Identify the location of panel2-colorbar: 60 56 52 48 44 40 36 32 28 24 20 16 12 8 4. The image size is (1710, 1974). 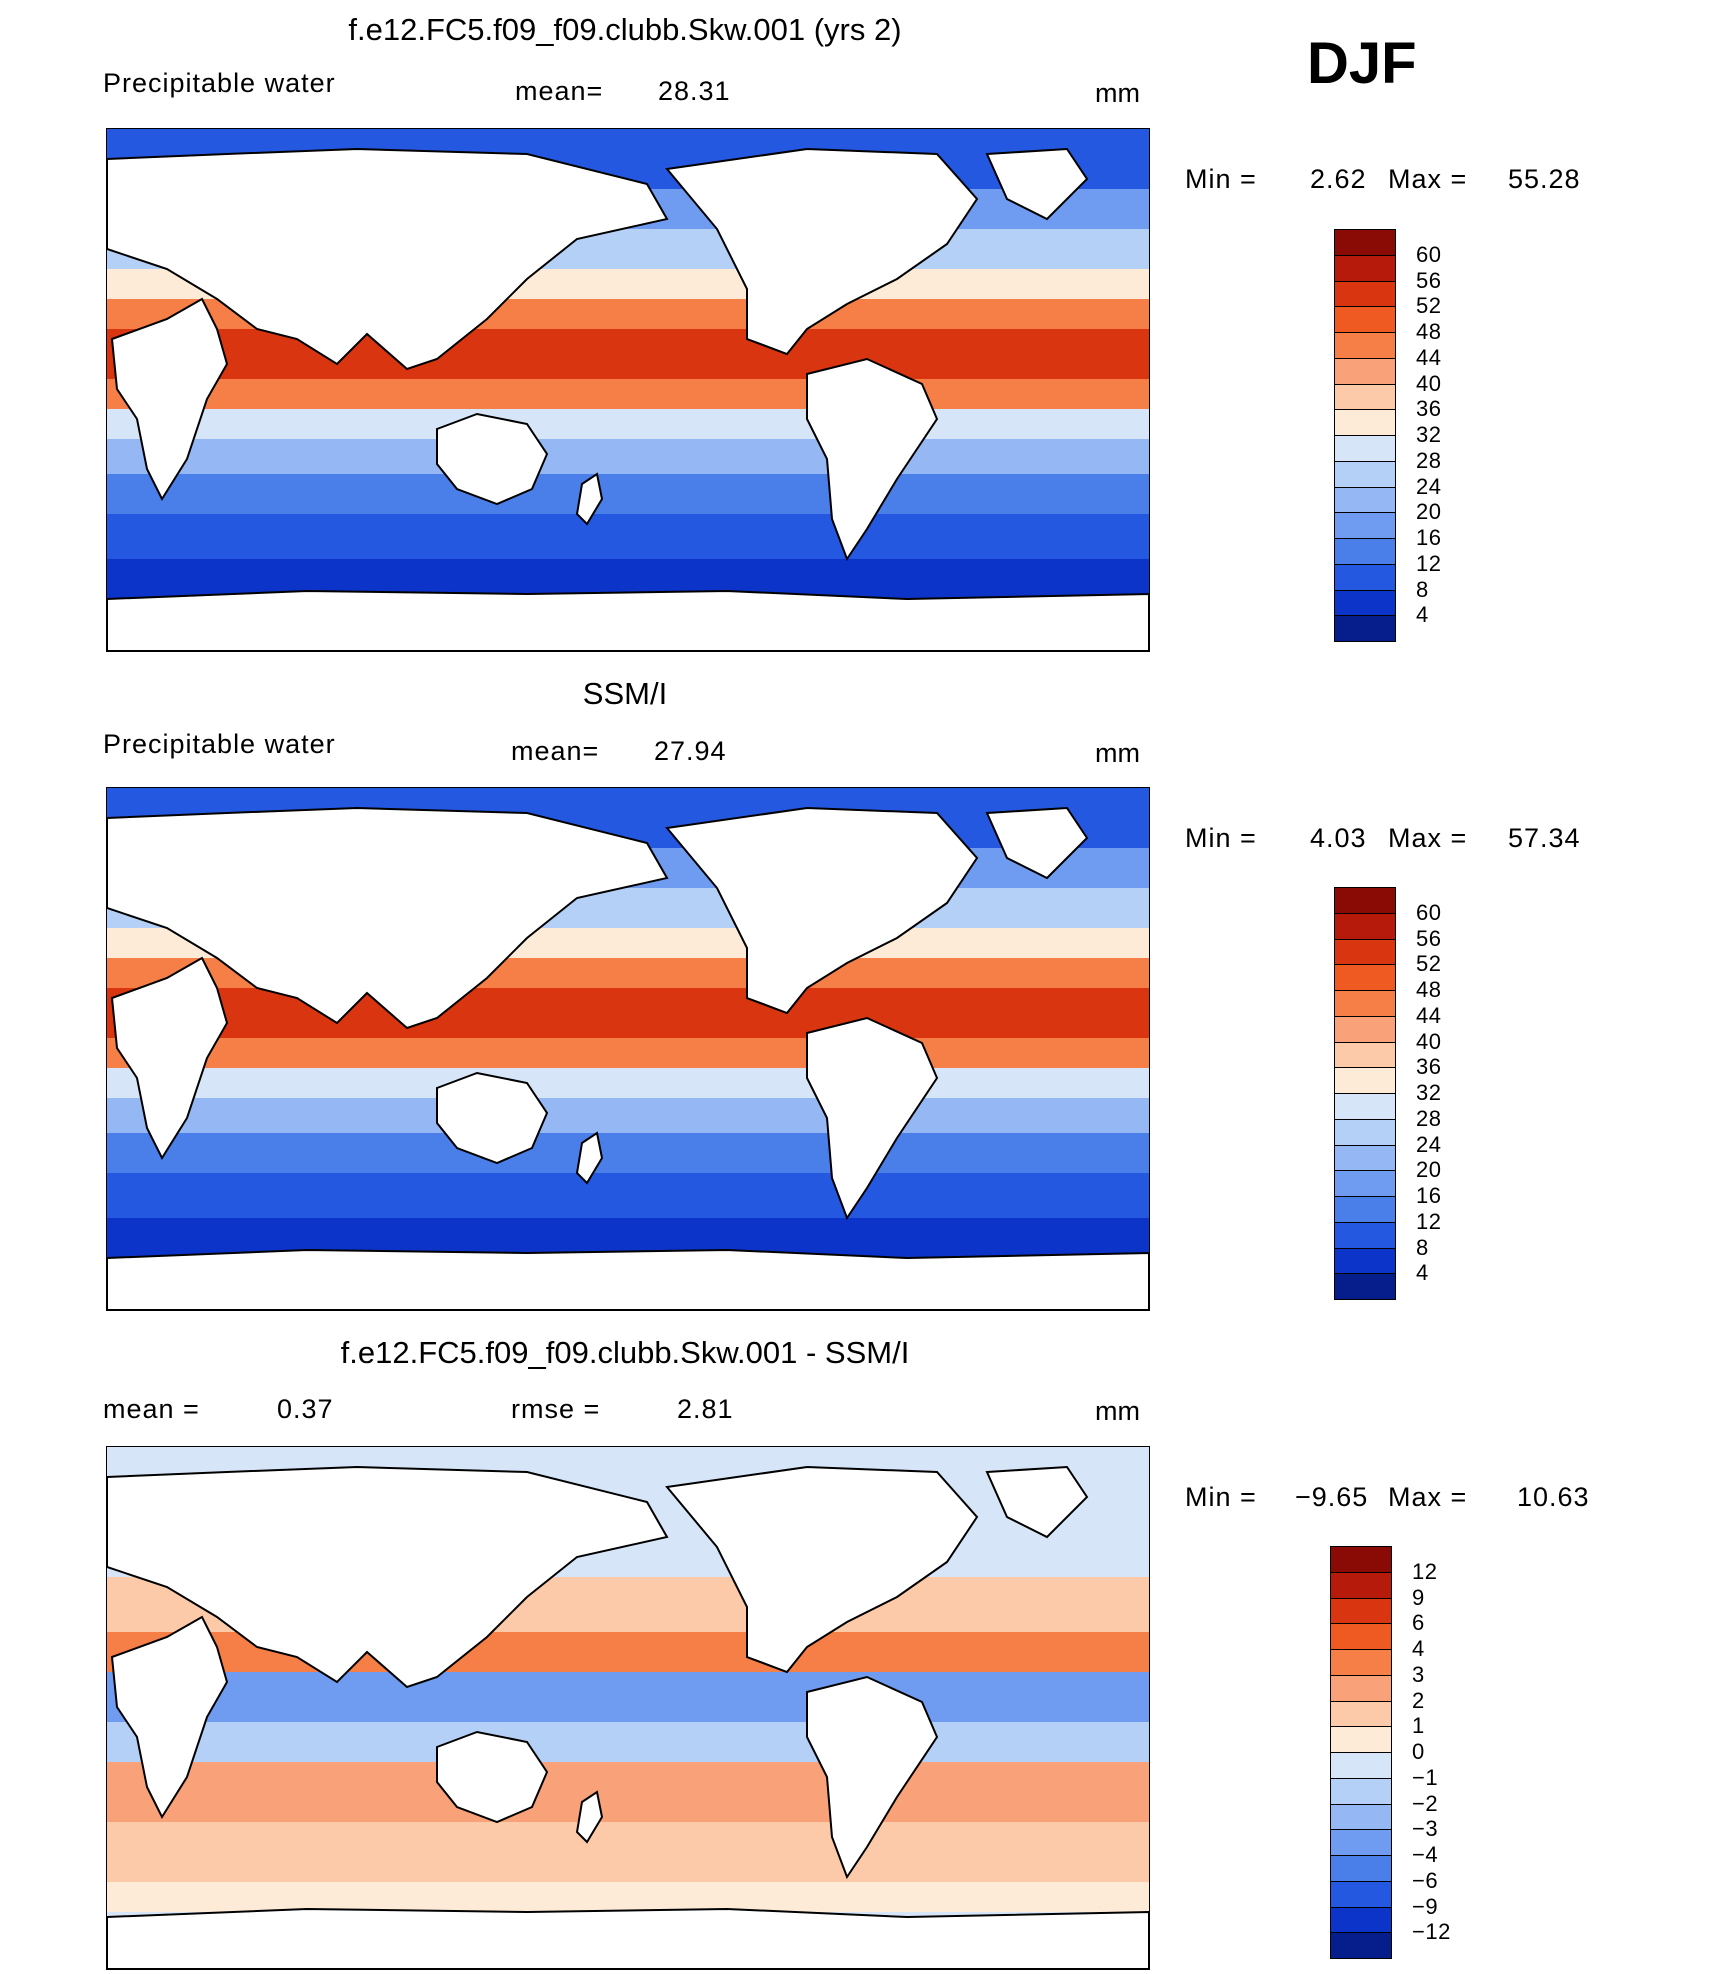
(1387, 1093).